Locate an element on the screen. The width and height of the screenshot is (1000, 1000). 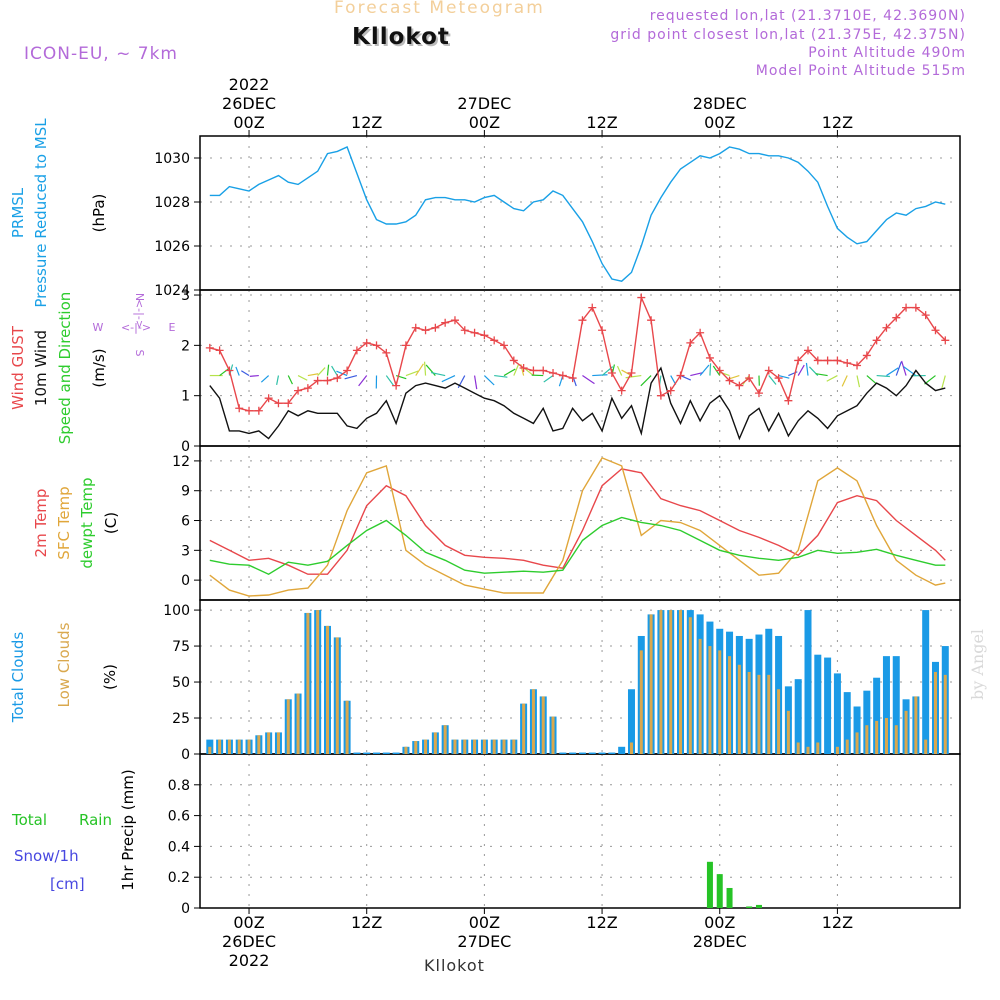
precip-label-snow: Snow/1h is located at coordinates (46, 856).